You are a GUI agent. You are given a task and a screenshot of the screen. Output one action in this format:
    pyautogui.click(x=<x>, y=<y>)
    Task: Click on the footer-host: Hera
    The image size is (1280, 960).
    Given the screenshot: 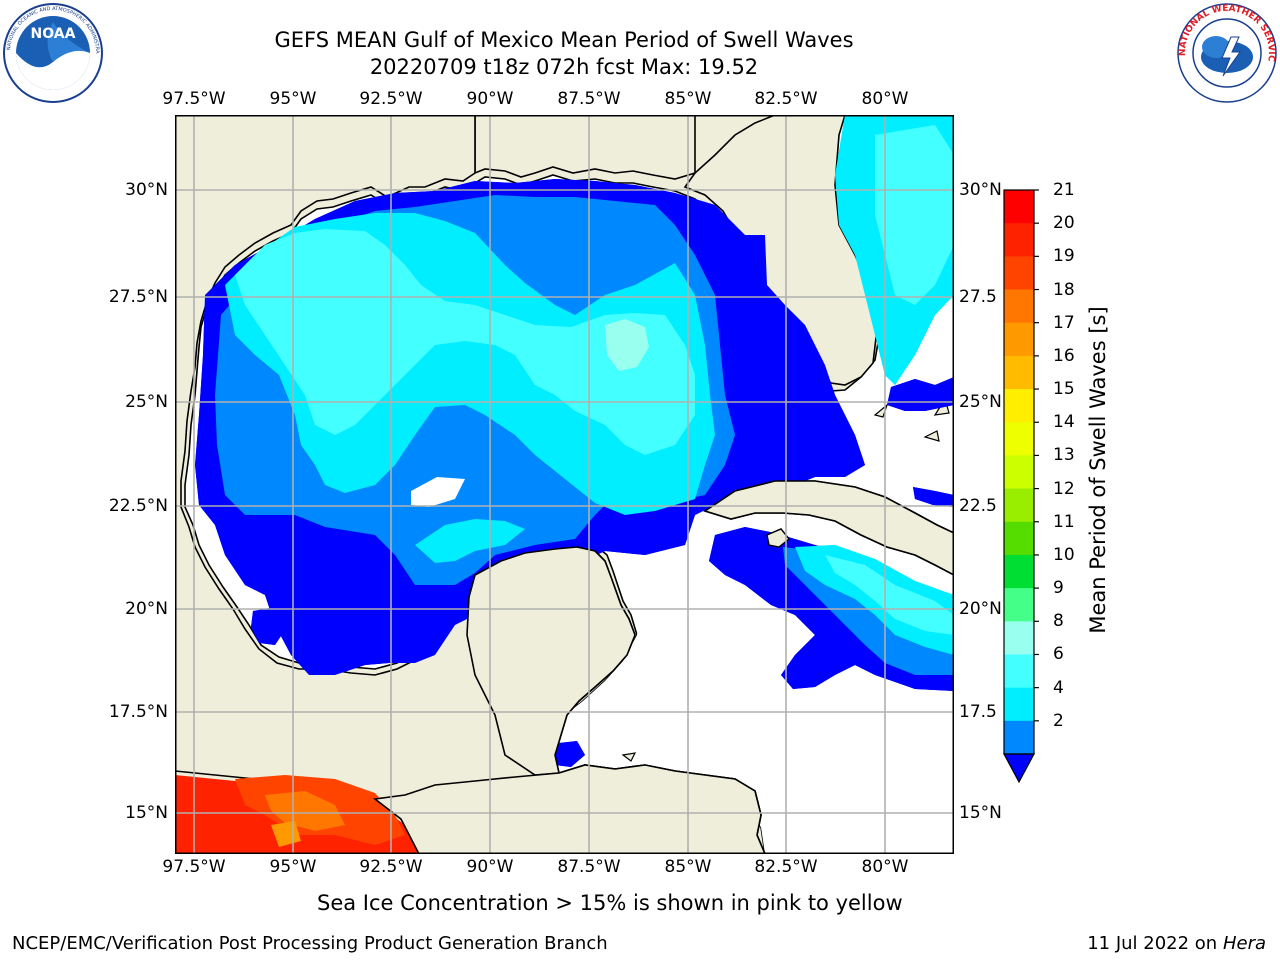 What is the action you would take?
    pyautogui.click(x=1244, y=943)
    